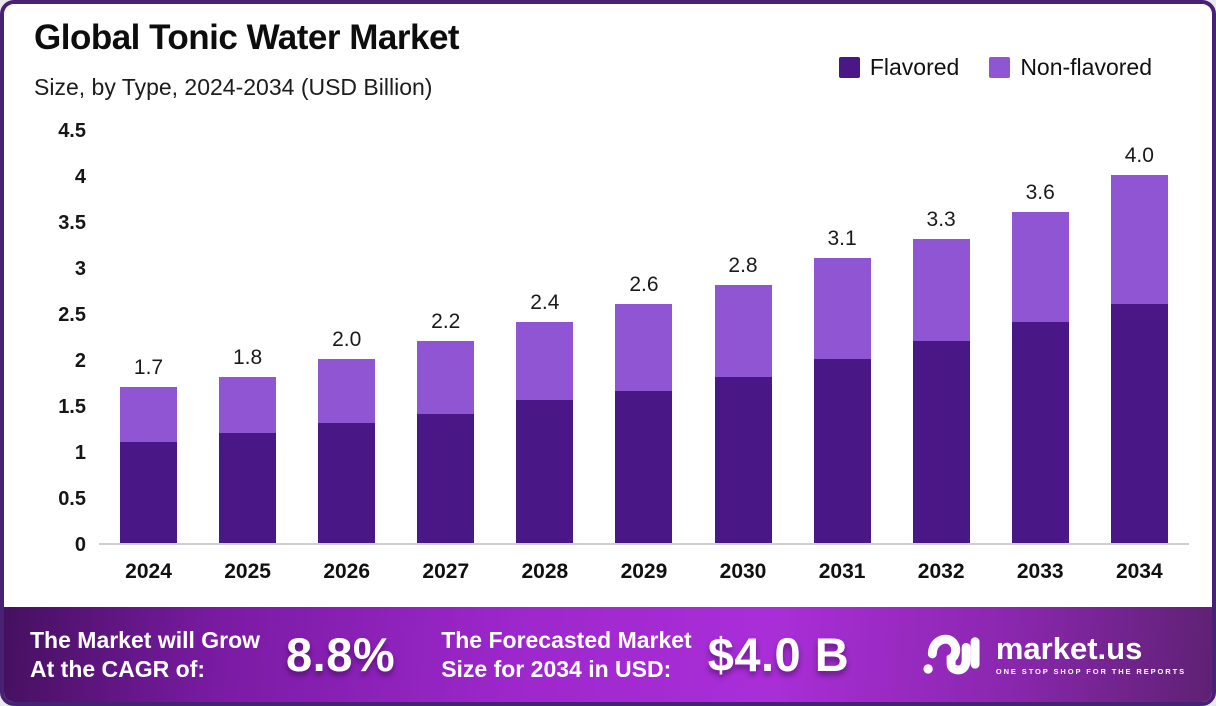 The image size is (1216, 706). I want to click on y-tick-label: 2.5, so click(72, 315).